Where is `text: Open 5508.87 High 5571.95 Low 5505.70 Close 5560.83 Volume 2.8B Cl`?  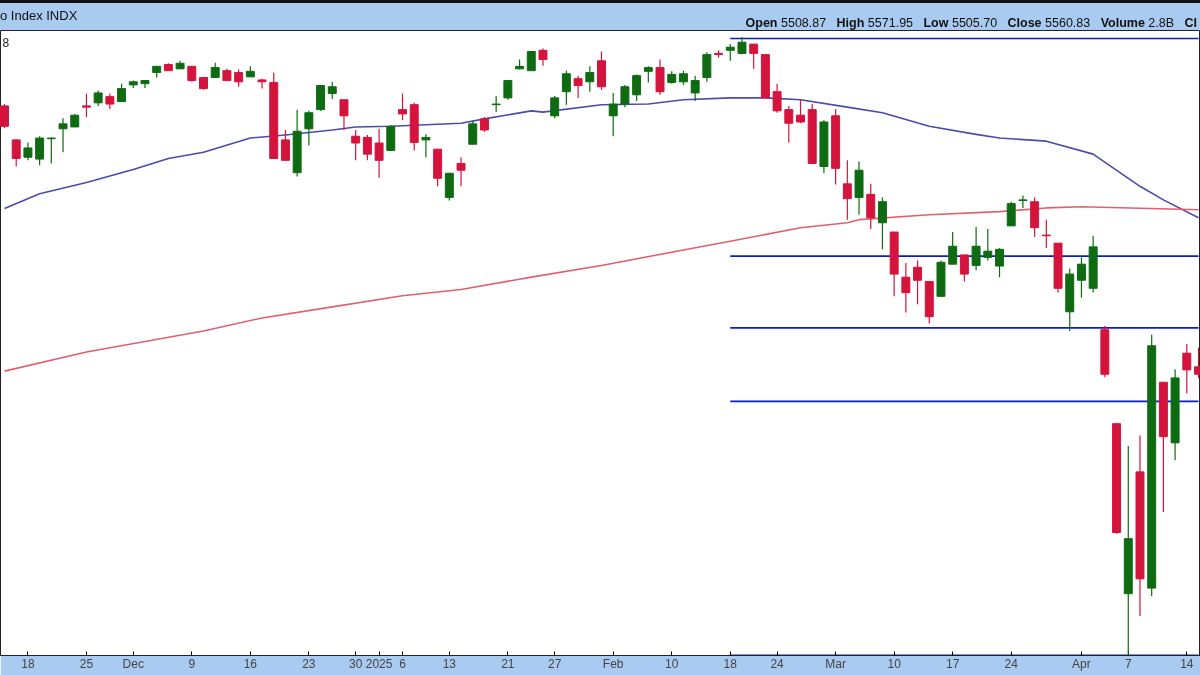 text: Open 5508.87 High 5571.95 Low 5505.70 Close 5560.83 Volume 2.8B Cl is located at coordinates (971, 23).